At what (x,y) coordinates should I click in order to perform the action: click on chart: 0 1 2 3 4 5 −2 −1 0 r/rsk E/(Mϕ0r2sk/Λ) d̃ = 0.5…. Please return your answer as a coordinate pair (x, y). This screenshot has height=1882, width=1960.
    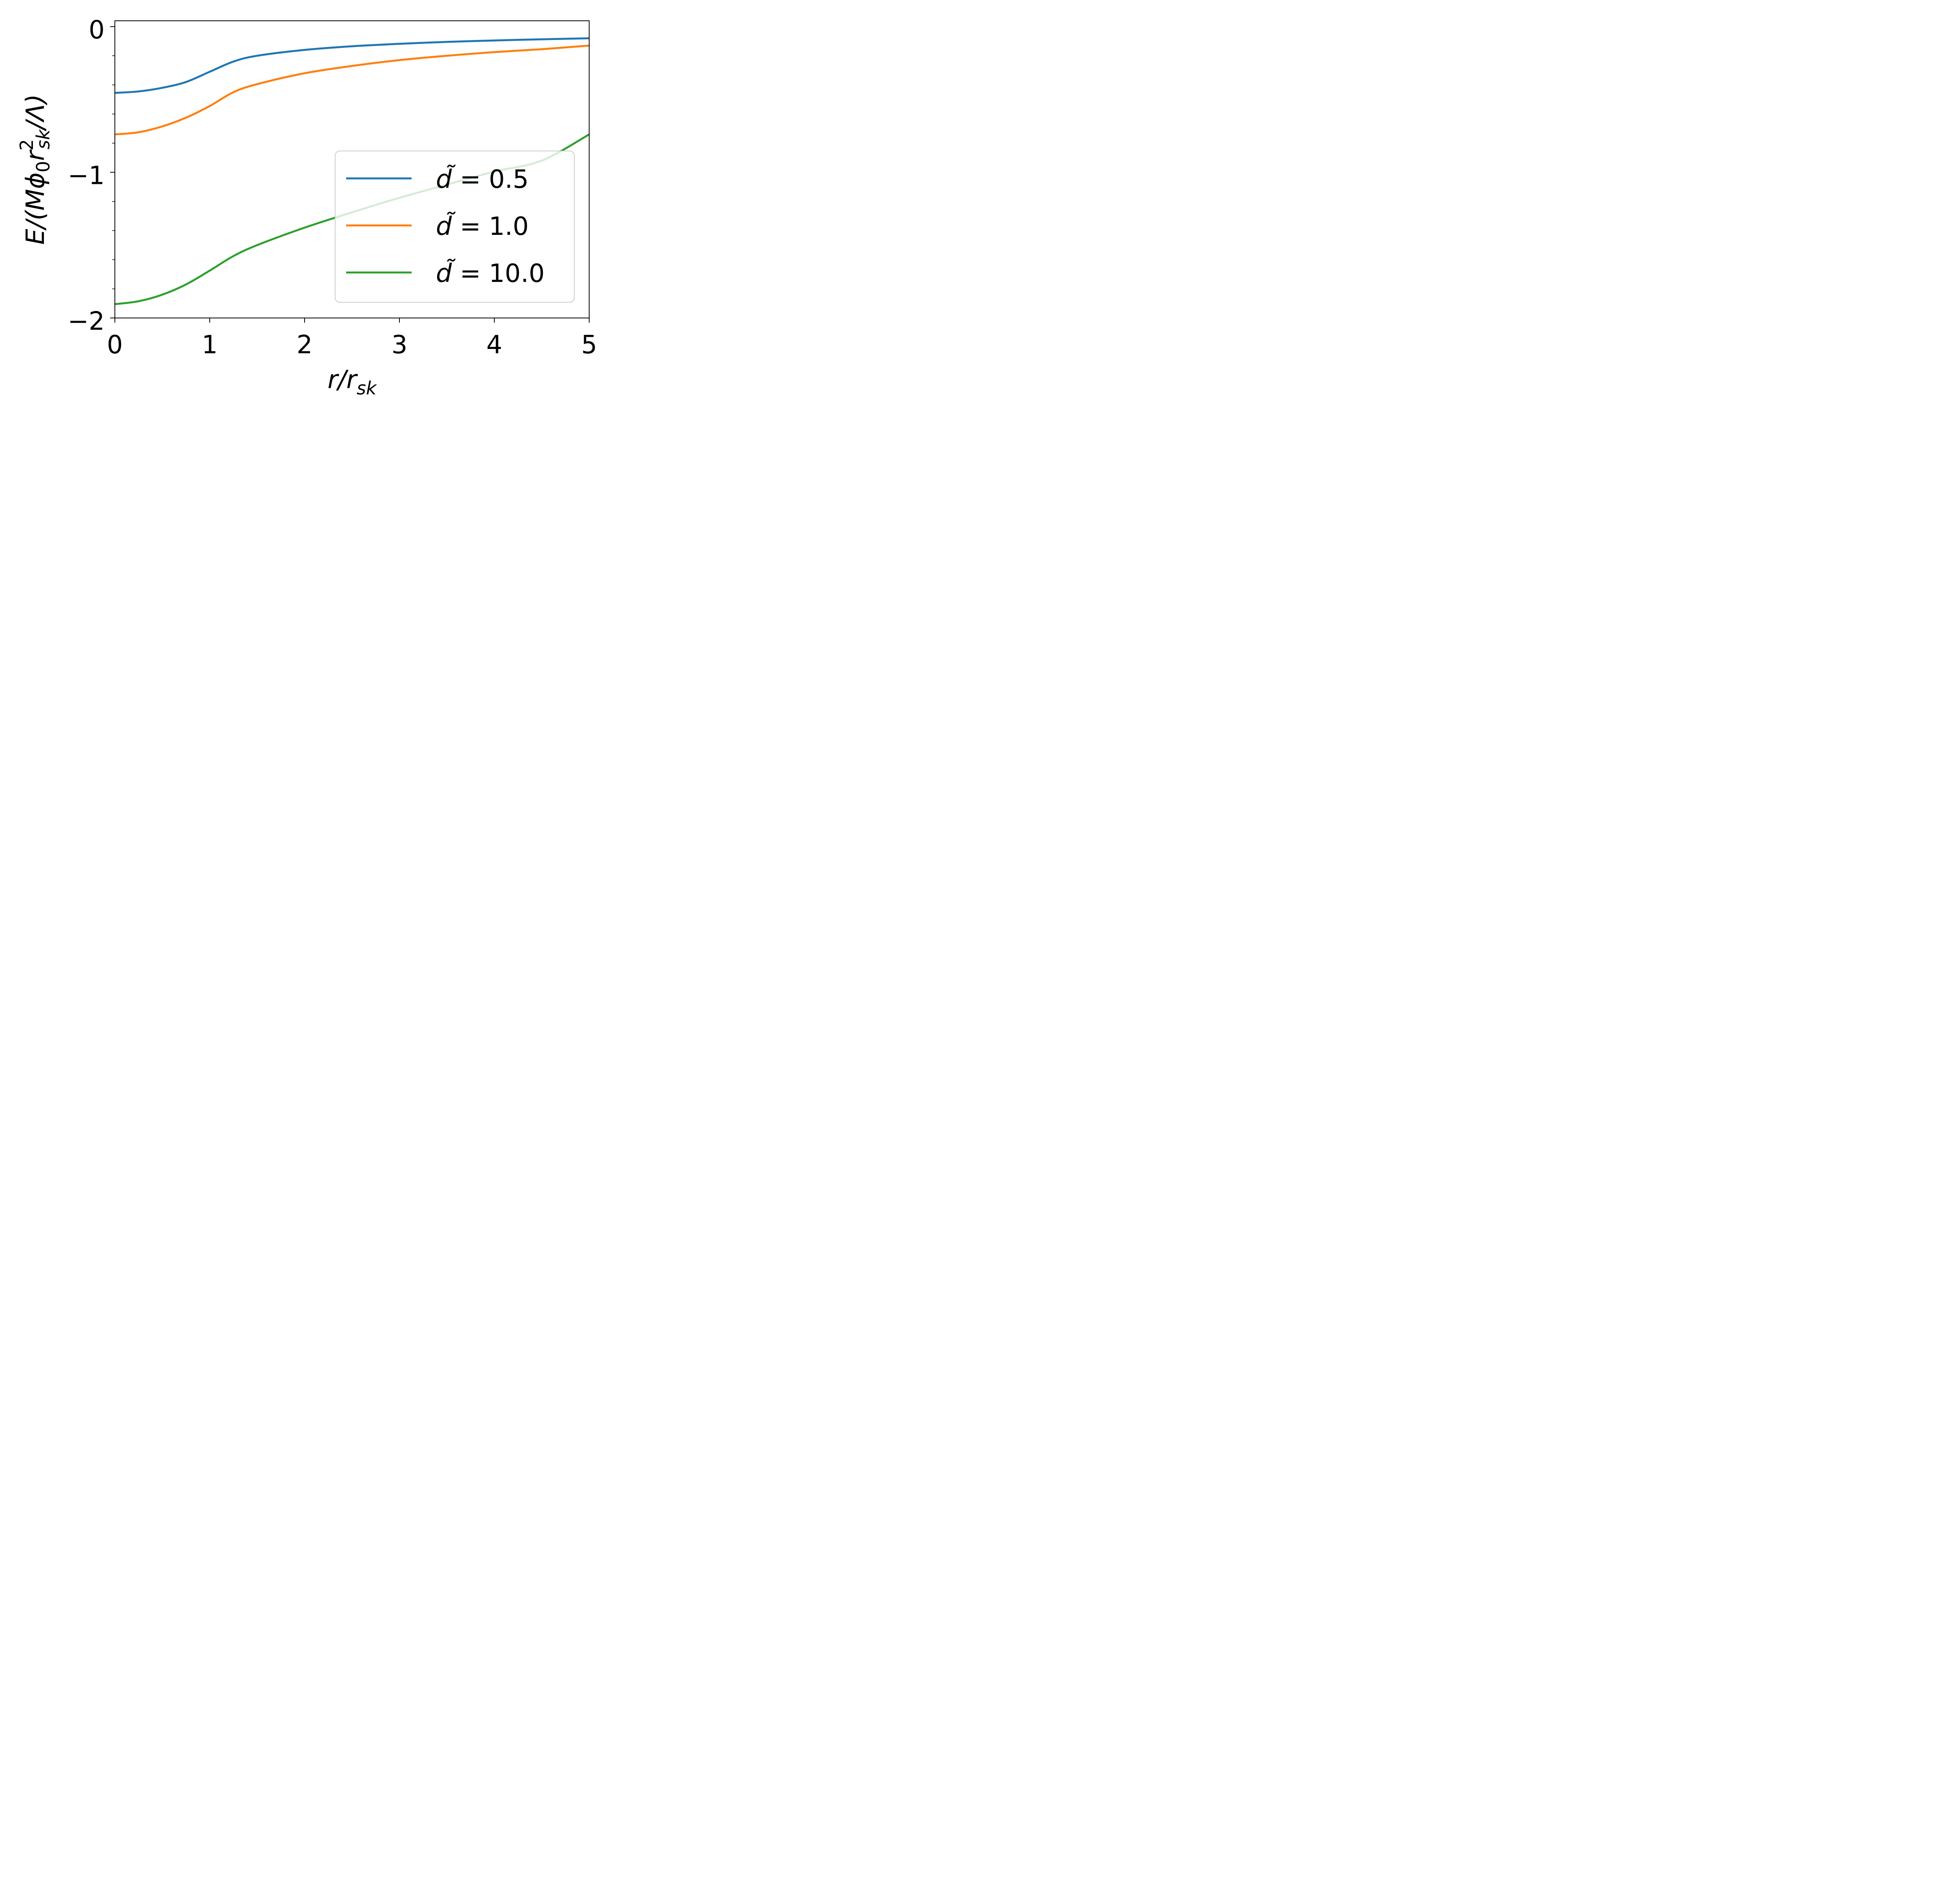
    Looking at the image, I should click on (306, 207).